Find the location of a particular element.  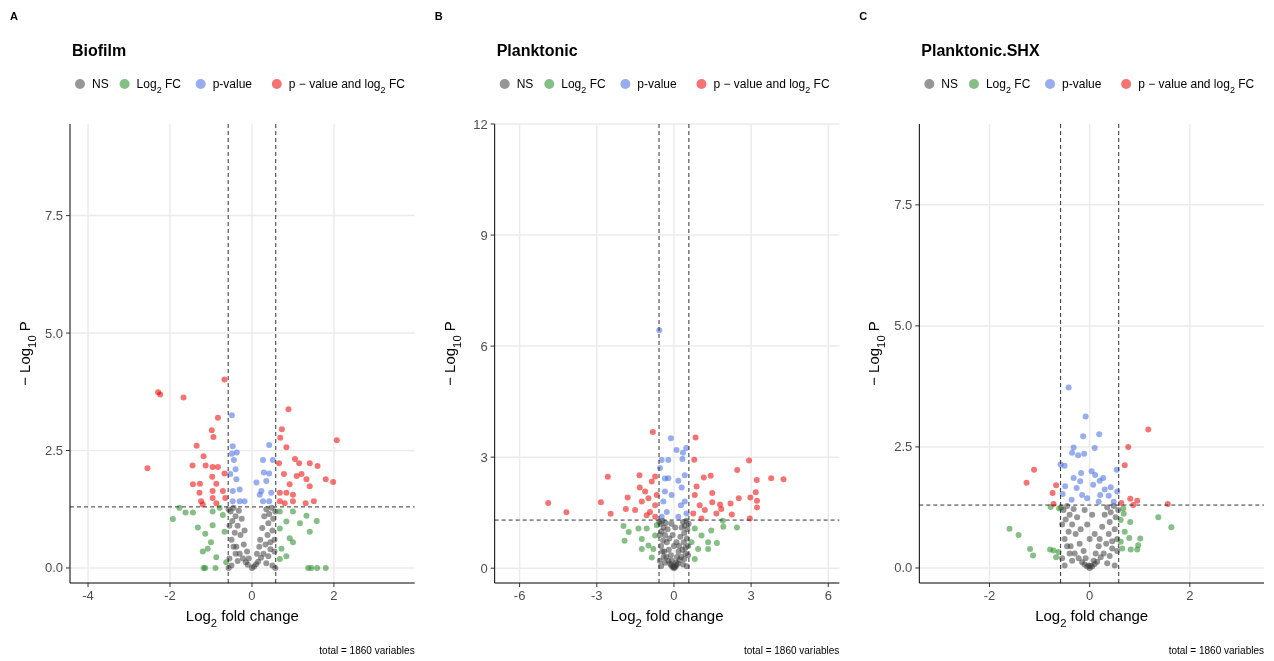

y-tick-label: 5.0 is located at coordinates (53, 333).